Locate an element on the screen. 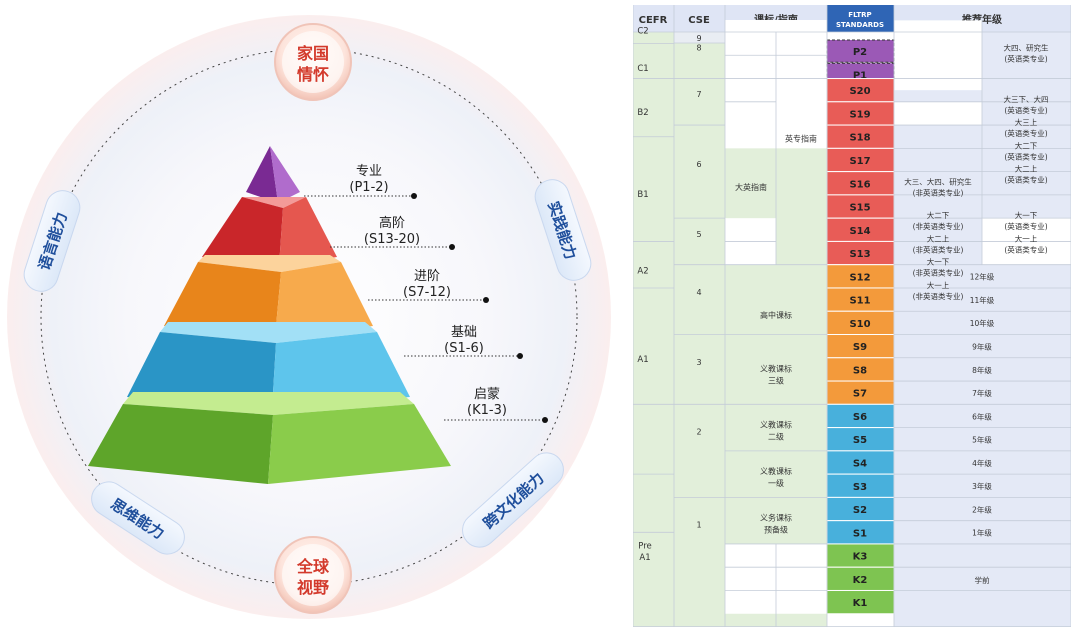 The image size is (1080, 639). level-label: S10 is located at coordinates (859, 324).